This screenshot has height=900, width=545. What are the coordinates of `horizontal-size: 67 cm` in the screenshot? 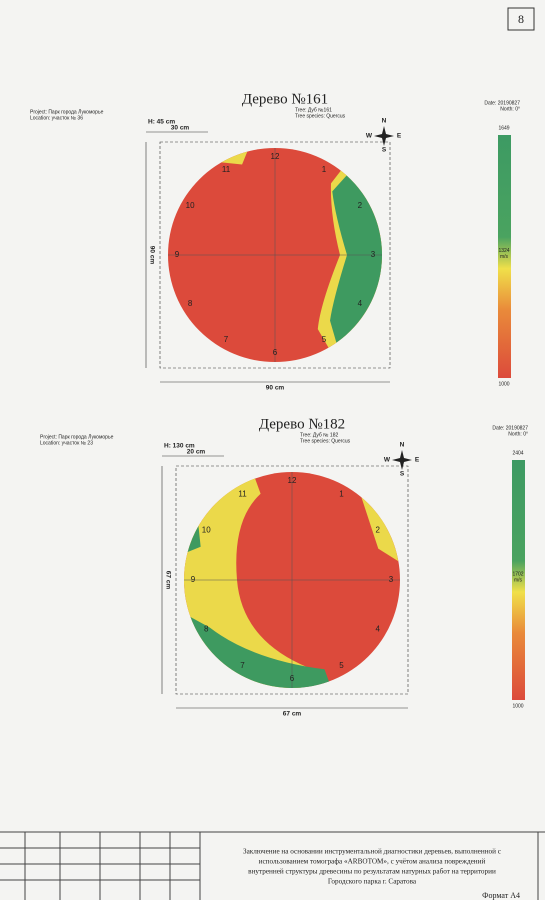 It's located at (292, 714).